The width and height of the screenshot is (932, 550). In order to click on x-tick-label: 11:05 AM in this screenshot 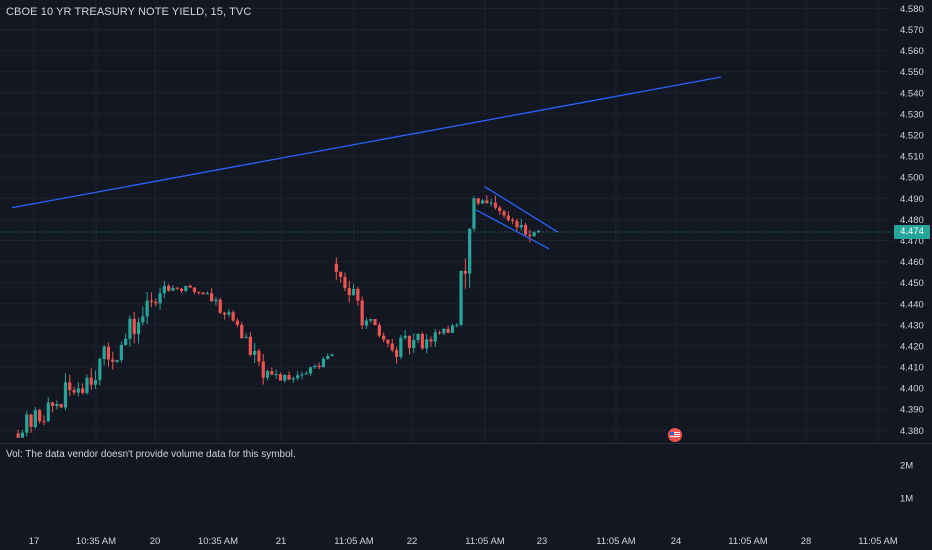, I will do `click(354, 541)`.